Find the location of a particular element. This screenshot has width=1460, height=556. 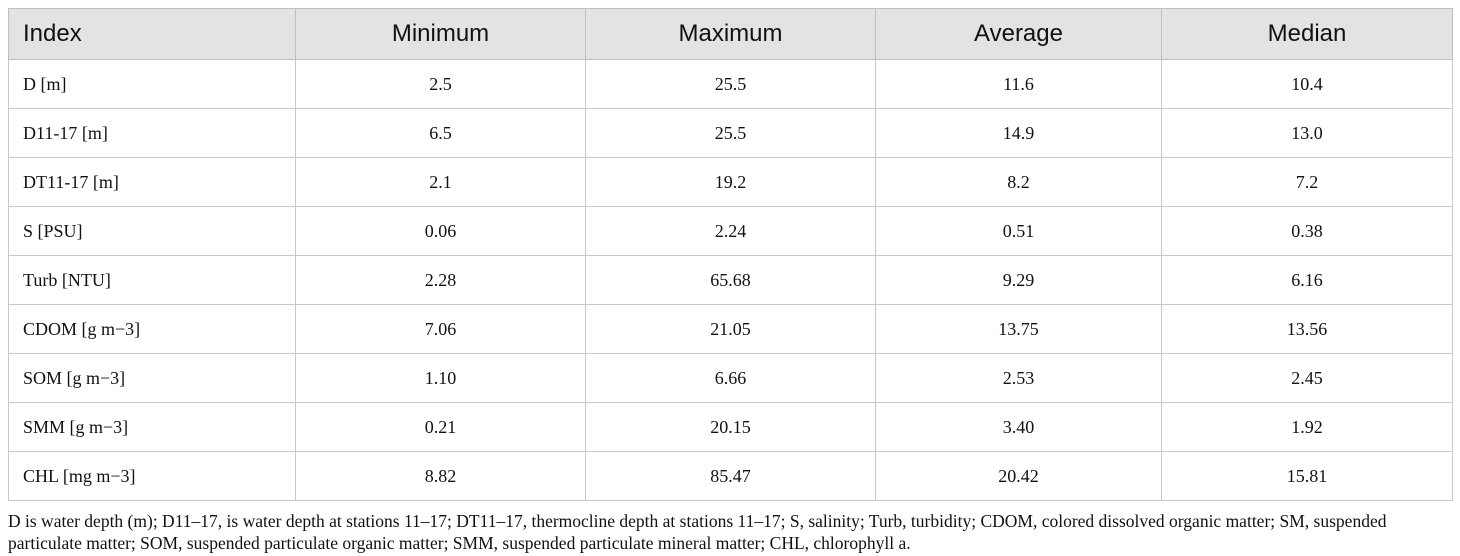

table-row: CDOM [g m−3] 7.06 21.05 13.75 13.56 is located at coordinates (730, 329).